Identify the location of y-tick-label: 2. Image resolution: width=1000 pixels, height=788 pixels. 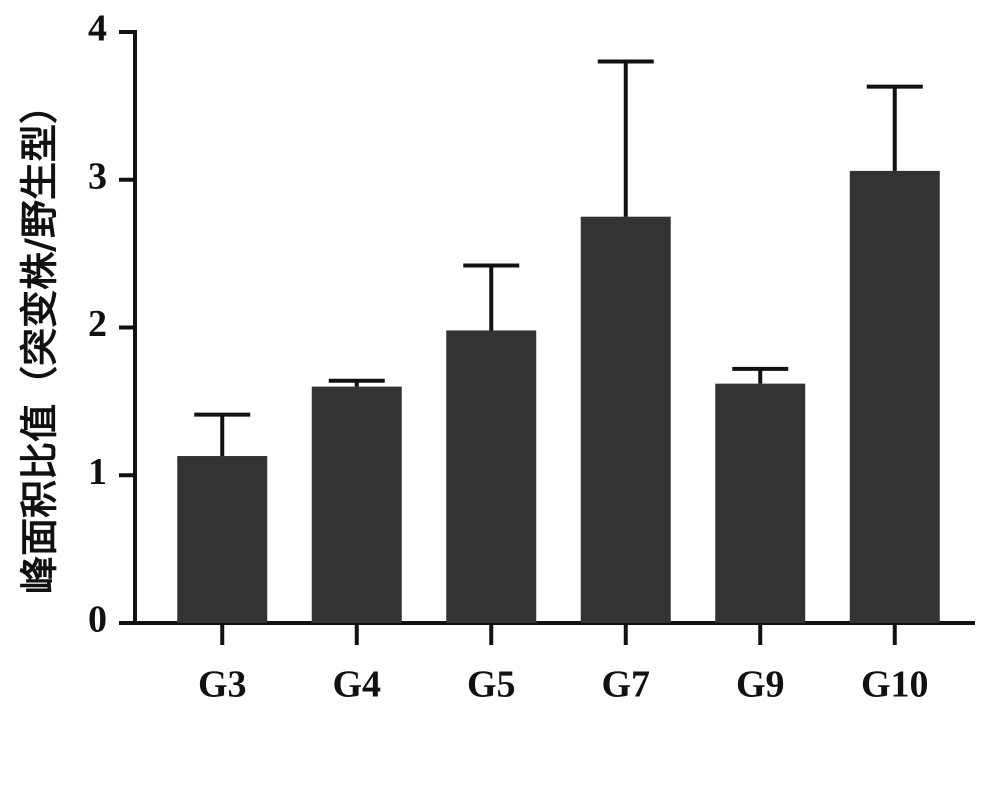
(97, 324).